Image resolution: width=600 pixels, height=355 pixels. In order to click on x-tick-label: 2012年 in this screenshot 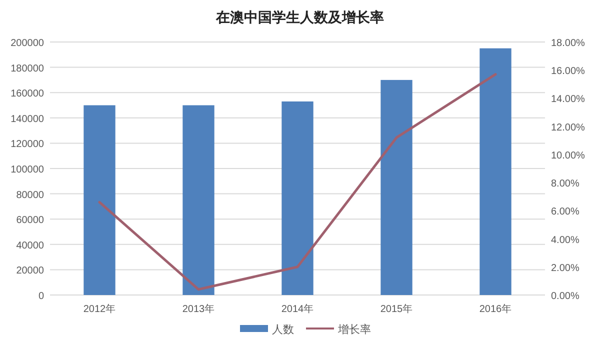, I will do `click(99, 309)`.